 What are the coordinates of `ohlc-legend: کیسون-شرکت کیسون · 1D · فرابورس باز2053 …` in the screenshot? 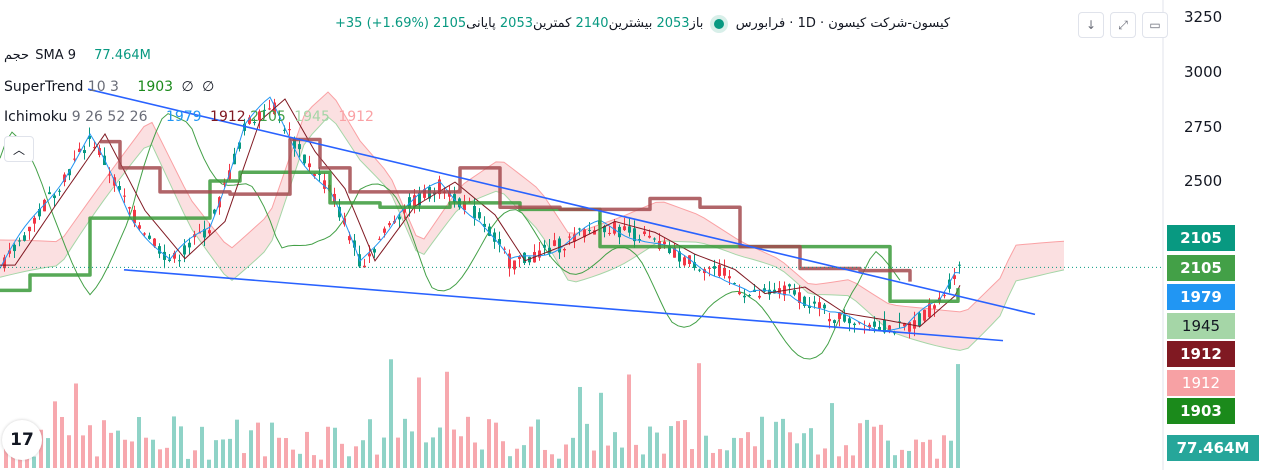 It's located at (643, 23).